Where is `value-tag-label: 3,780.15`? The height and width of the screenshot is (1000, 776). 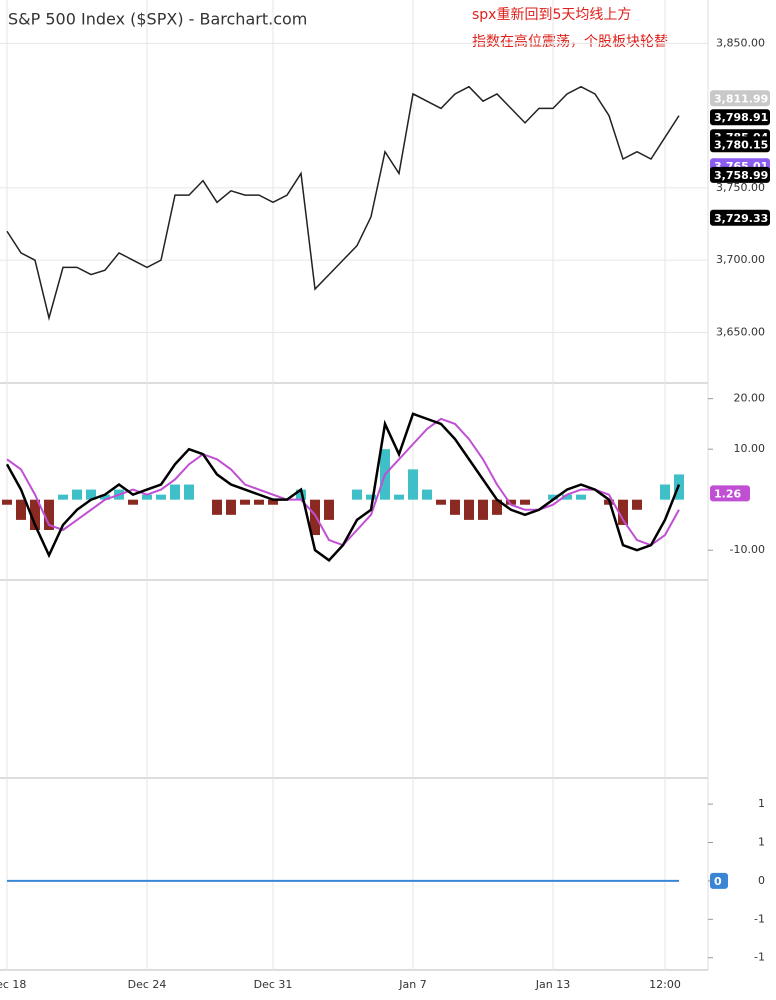 value-tag-label: 3,780.15 is located at coordinates (741, 144).